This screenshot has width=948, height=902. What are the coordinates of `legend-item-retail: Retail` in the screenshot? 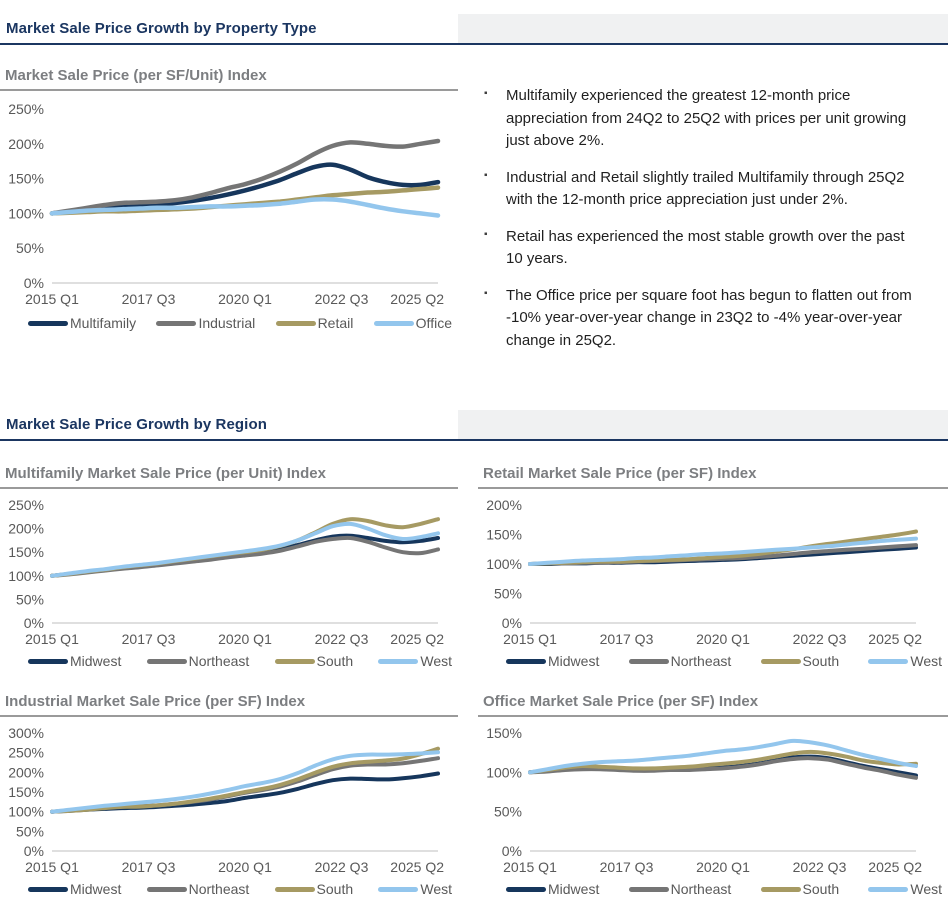 It's located at (314, 323).